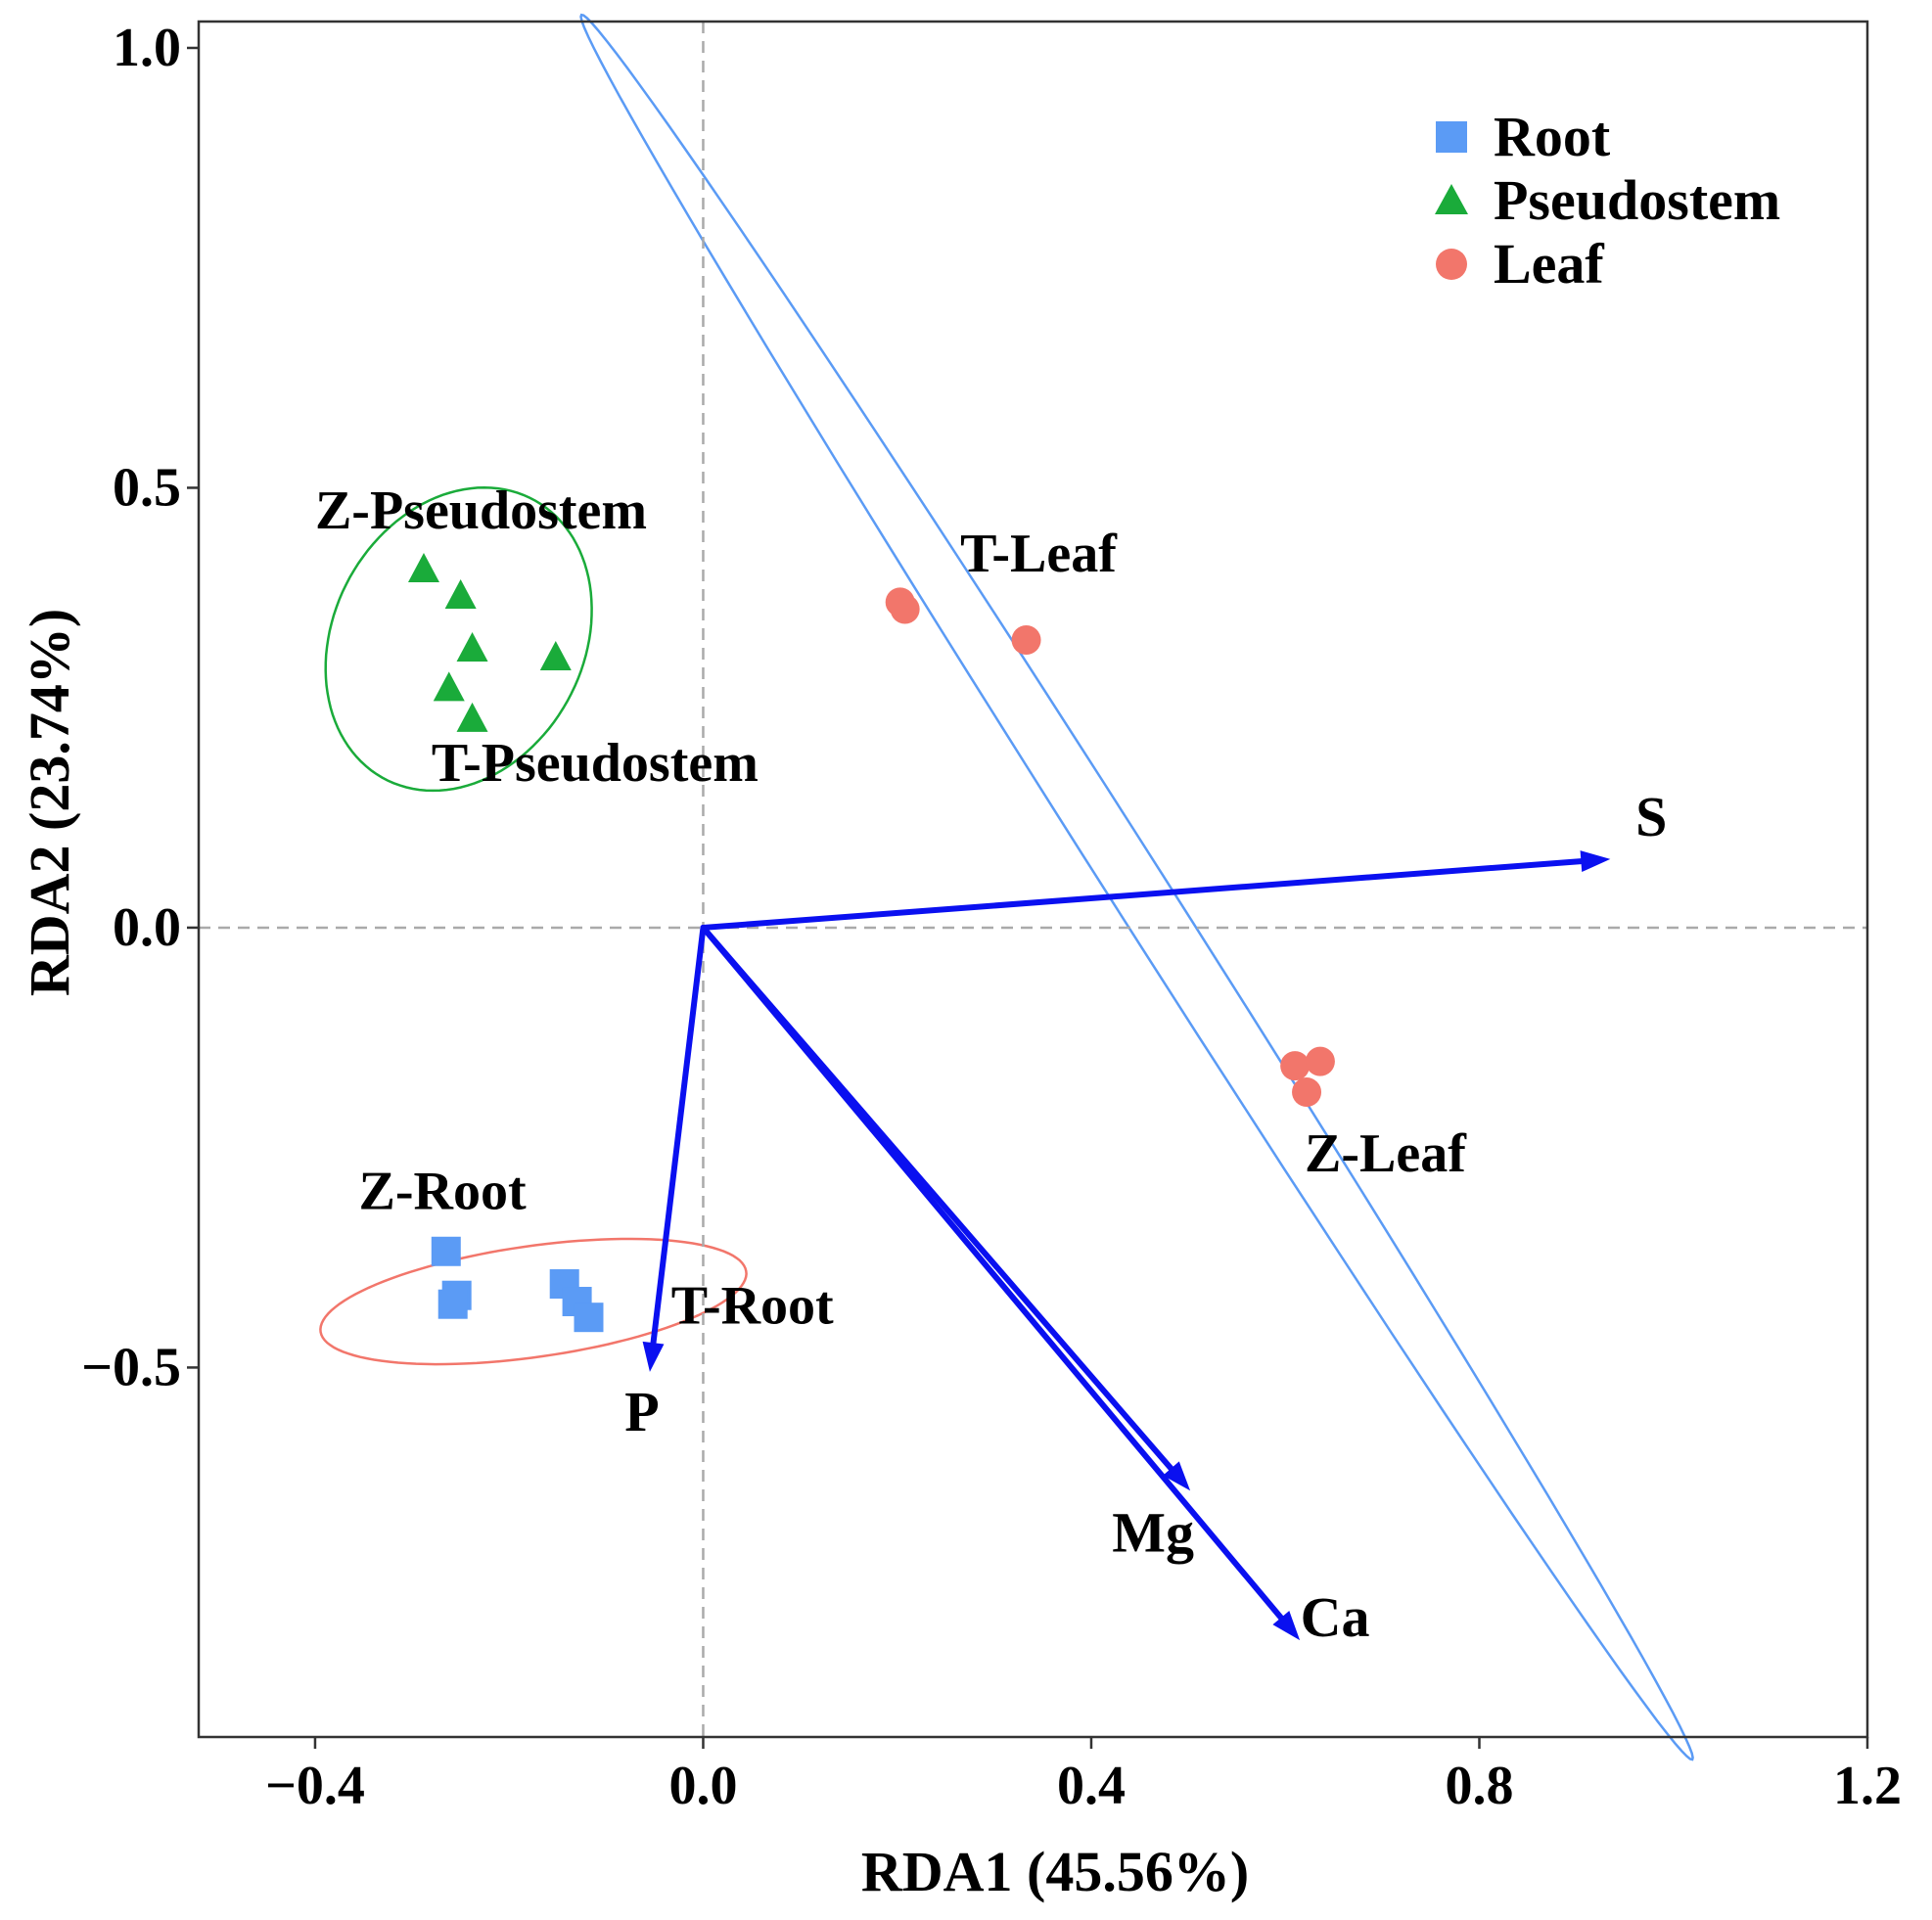 Image resolution: width=1932 pixels, height=1920 pixels. I want to click on vector-p-arrowhead, so click(653, 1356).